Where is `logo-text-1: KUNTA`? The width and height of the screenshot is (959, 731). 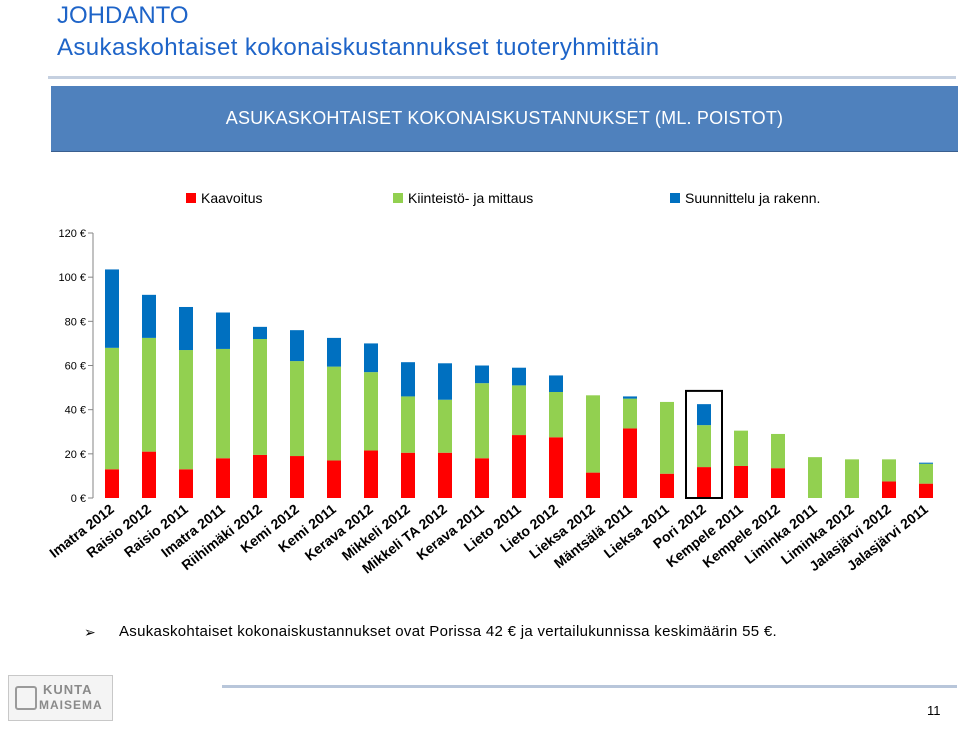 logo-text-1: KUNTA is located at coordinates (68, 689).